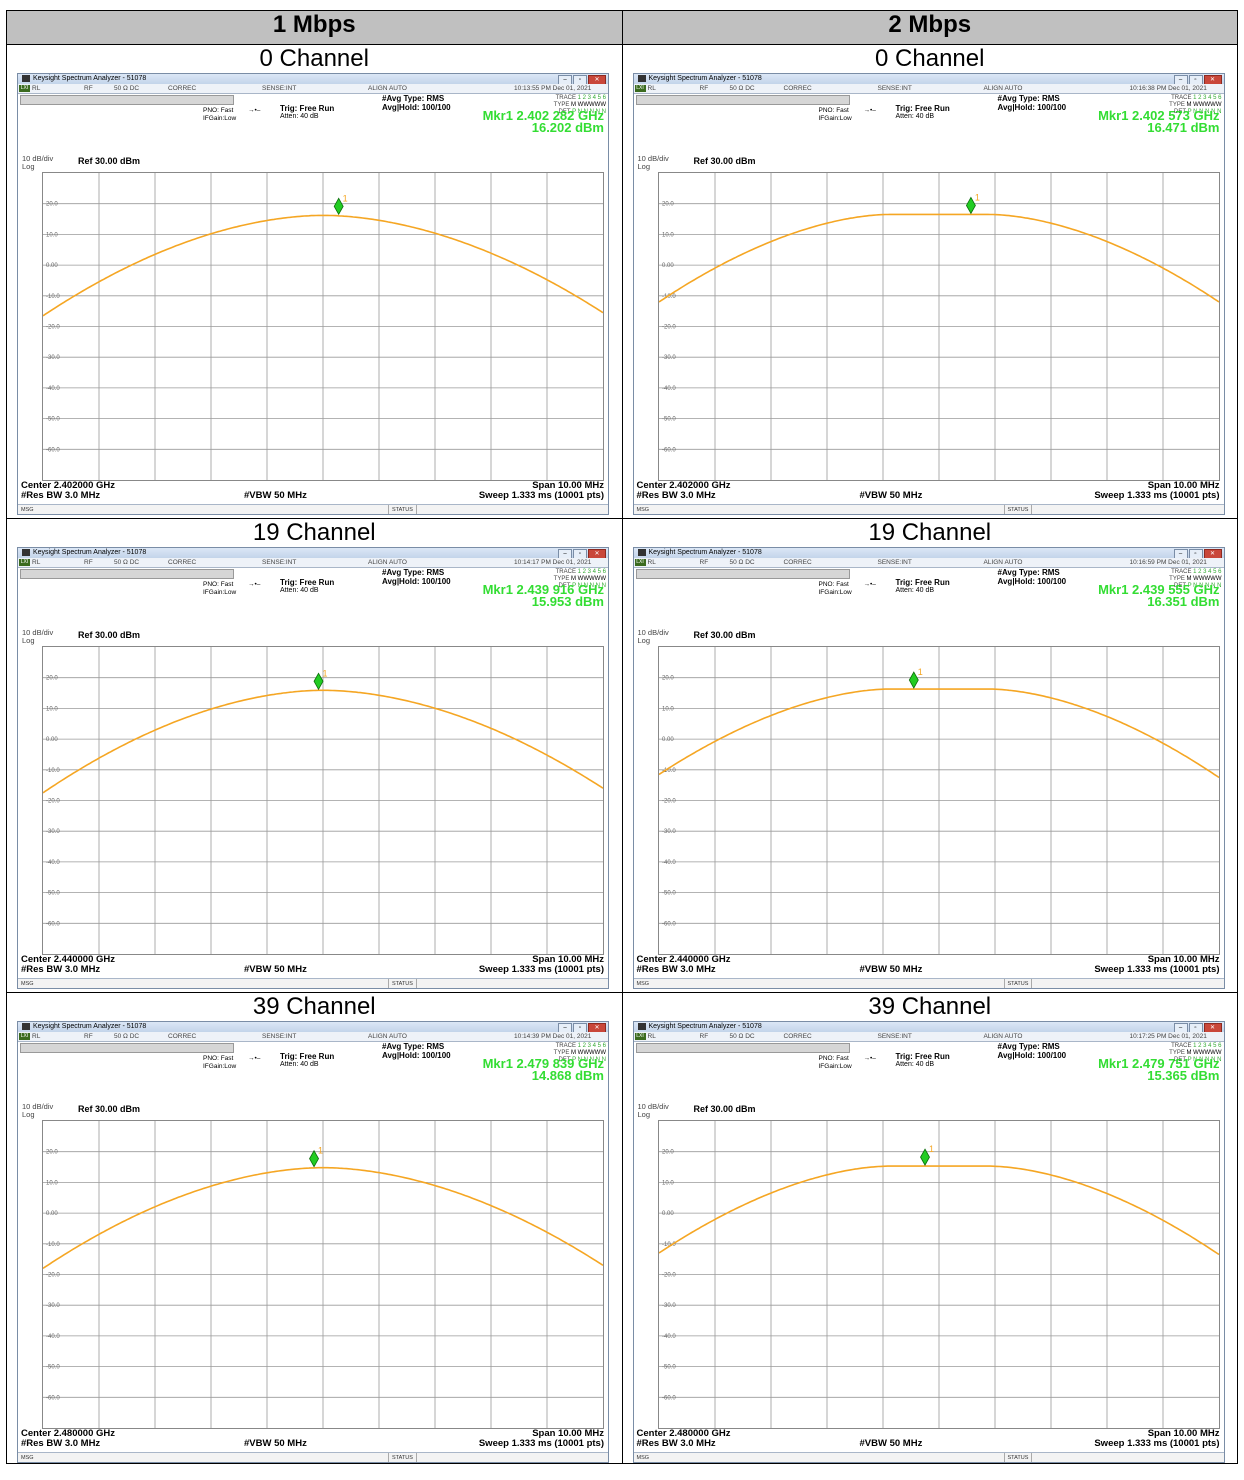 The width and height of the screenshot is (1244, 1480). Describe the element at coordinates (891, 495) in the screenshot. I see `video-bandwidth: #VBW 50 MHz` at that location.